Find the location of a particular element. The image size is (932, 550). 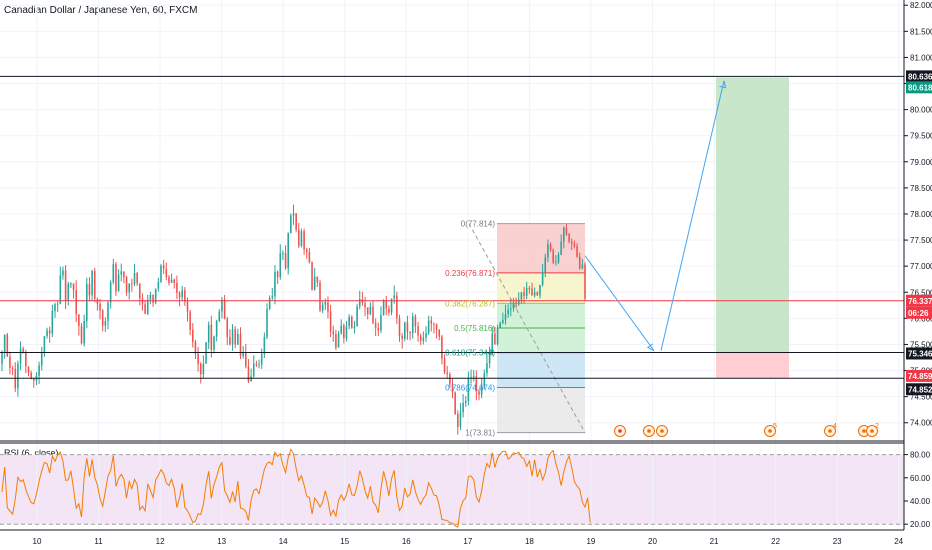

y-tick-label: 82.000 is located at coordinates (921, 5).